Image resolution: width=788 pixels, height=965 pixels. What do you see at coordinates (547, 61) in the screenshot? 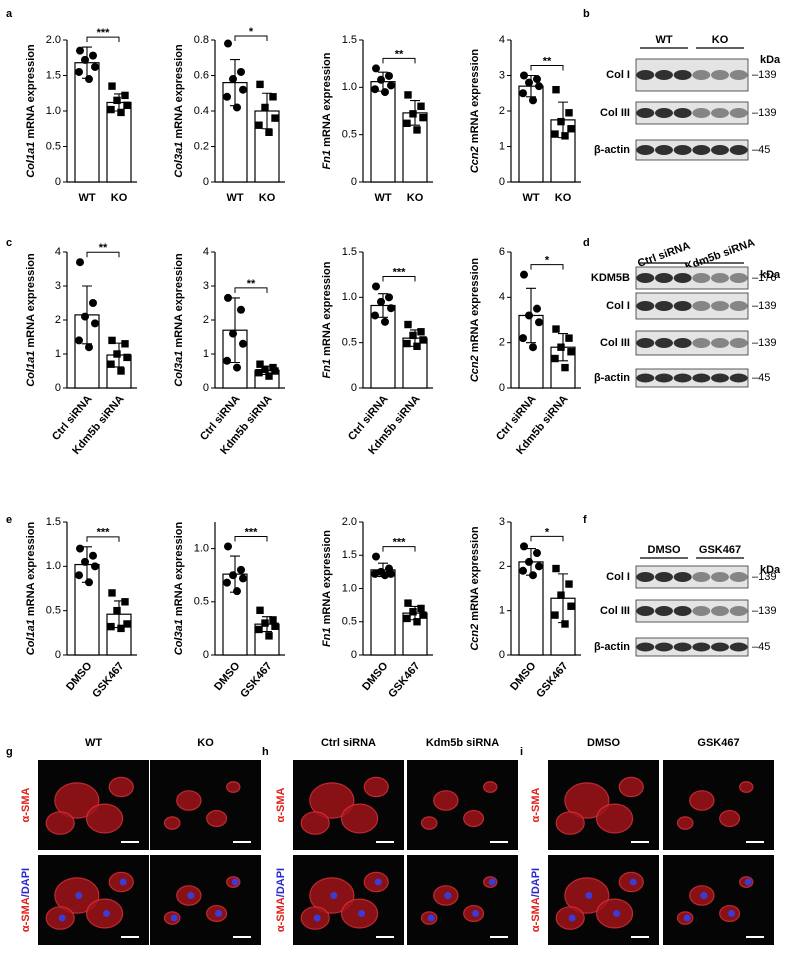
I see `significance-label: **` at bounding box center [547, 61].